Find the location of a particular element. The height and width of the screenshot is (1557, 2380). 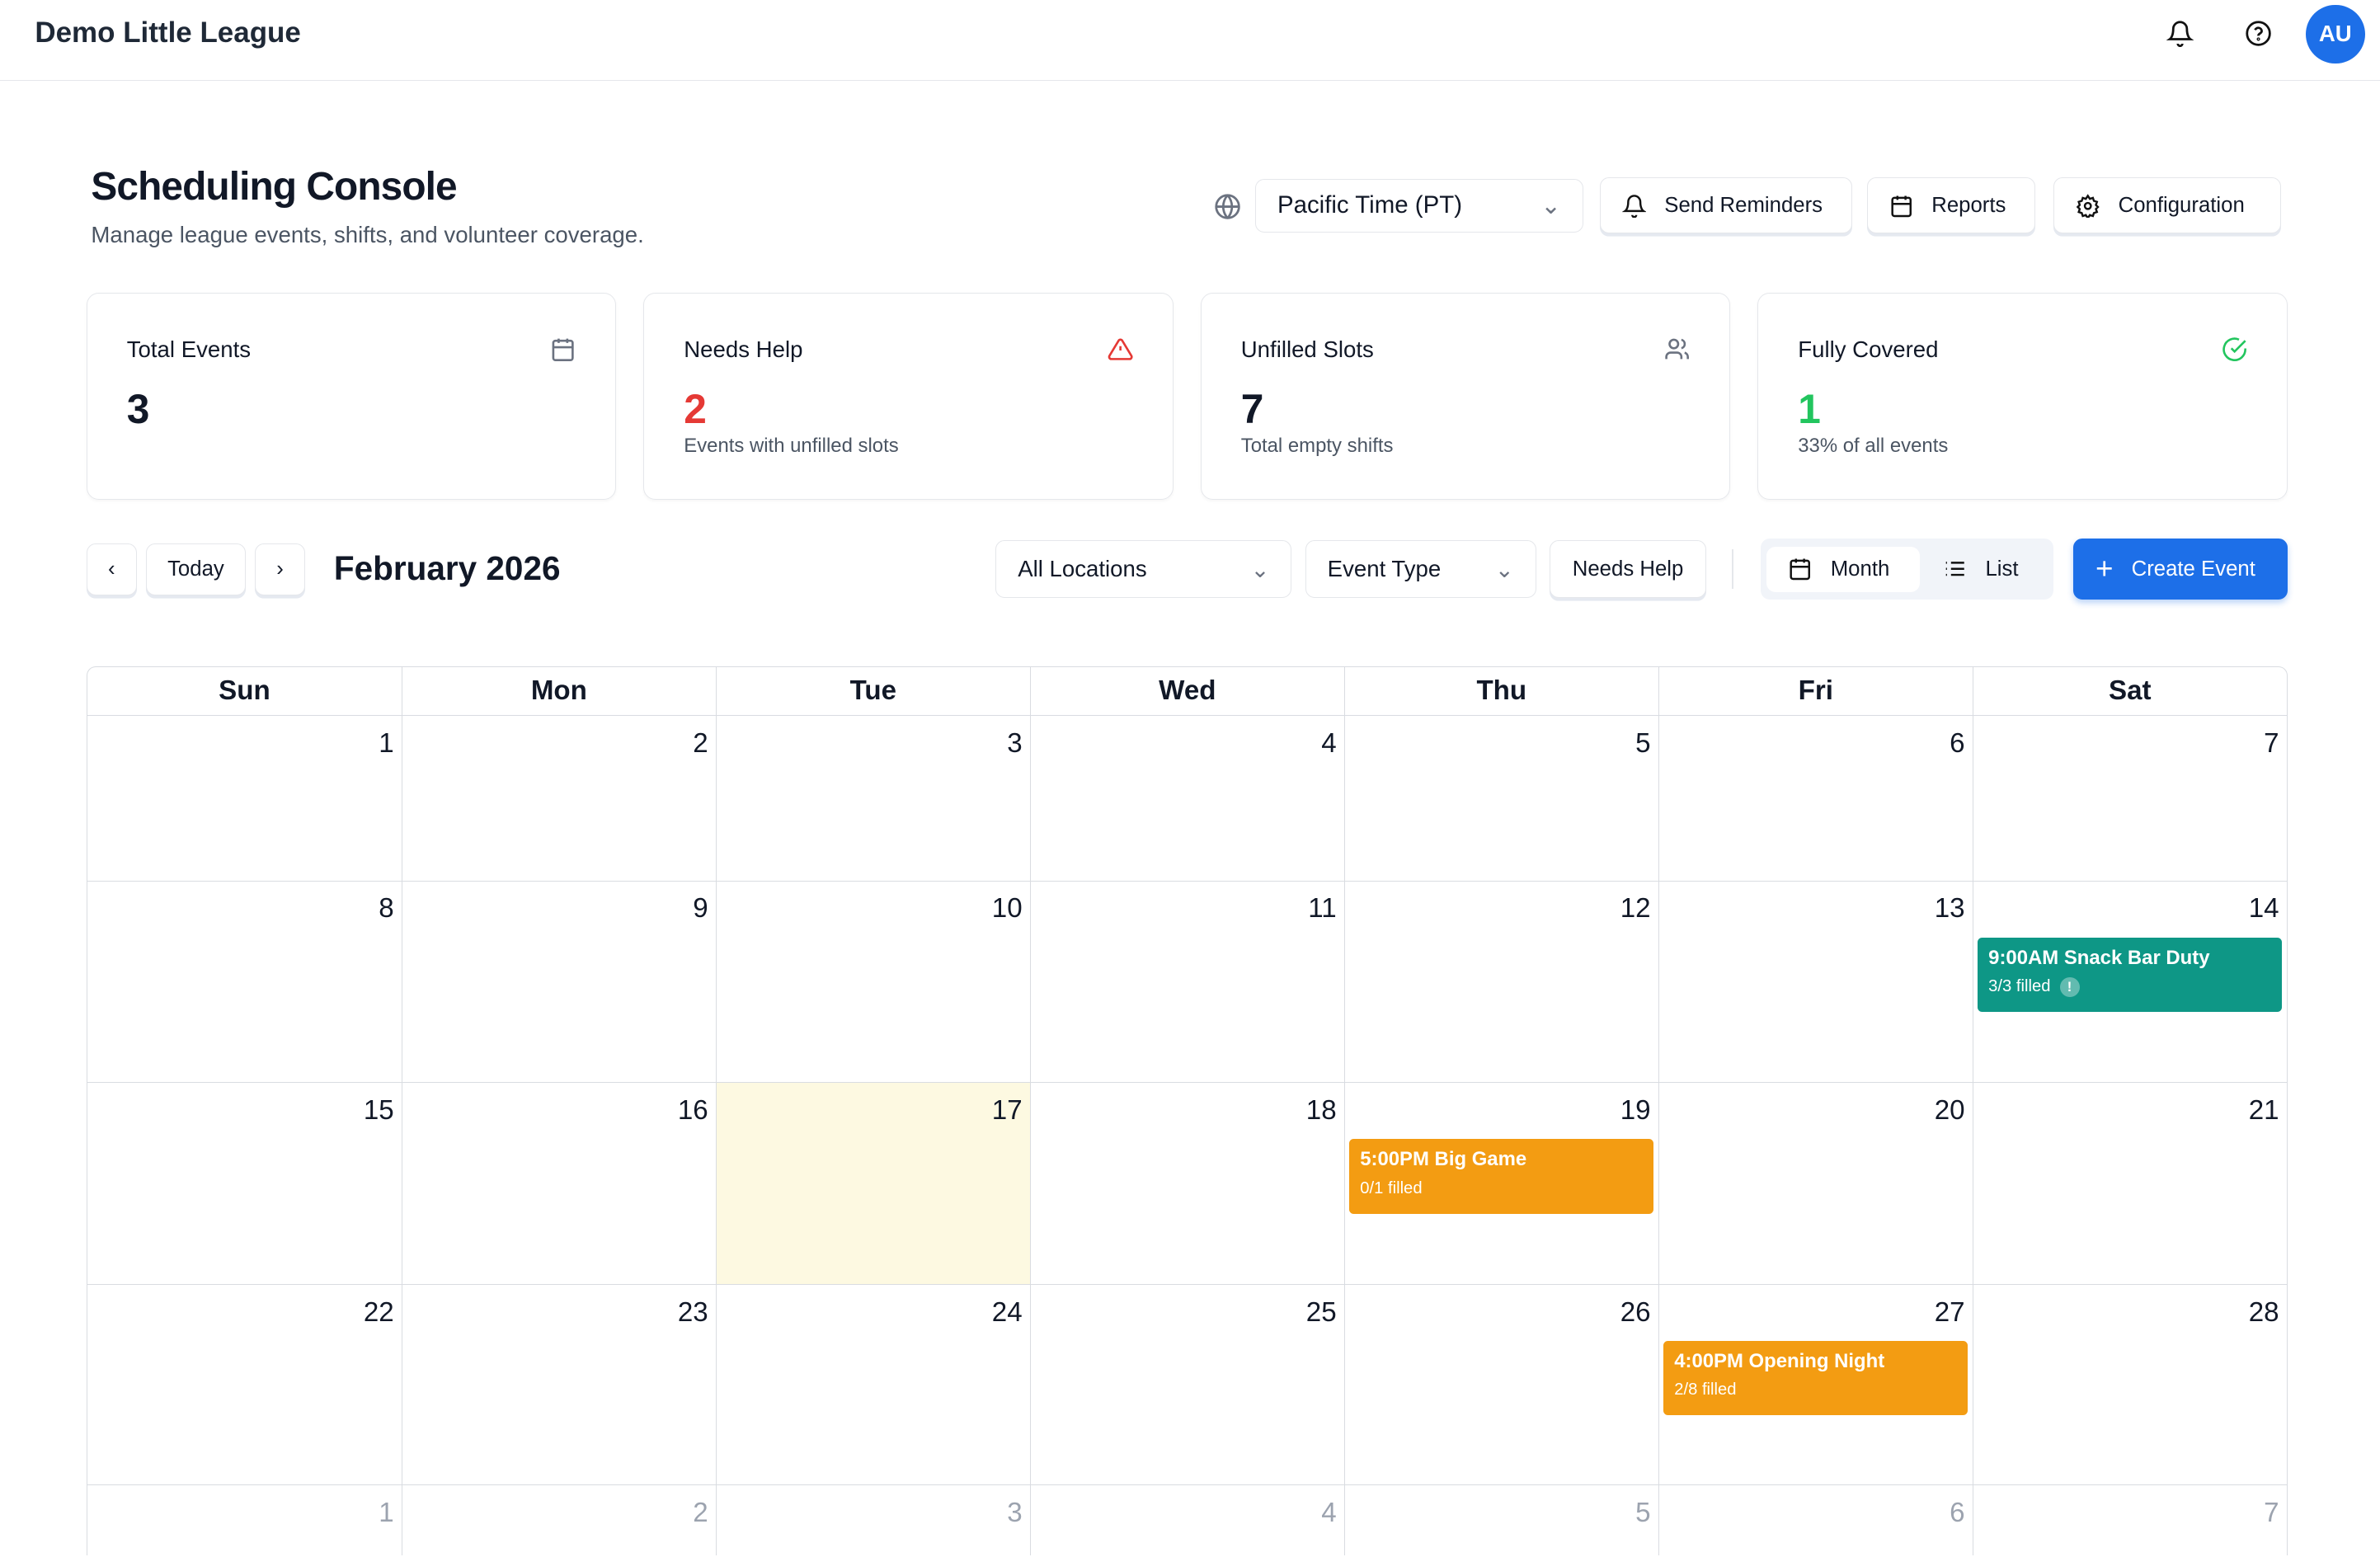

day-cell: 22 is located at coordinates (244, 1384).